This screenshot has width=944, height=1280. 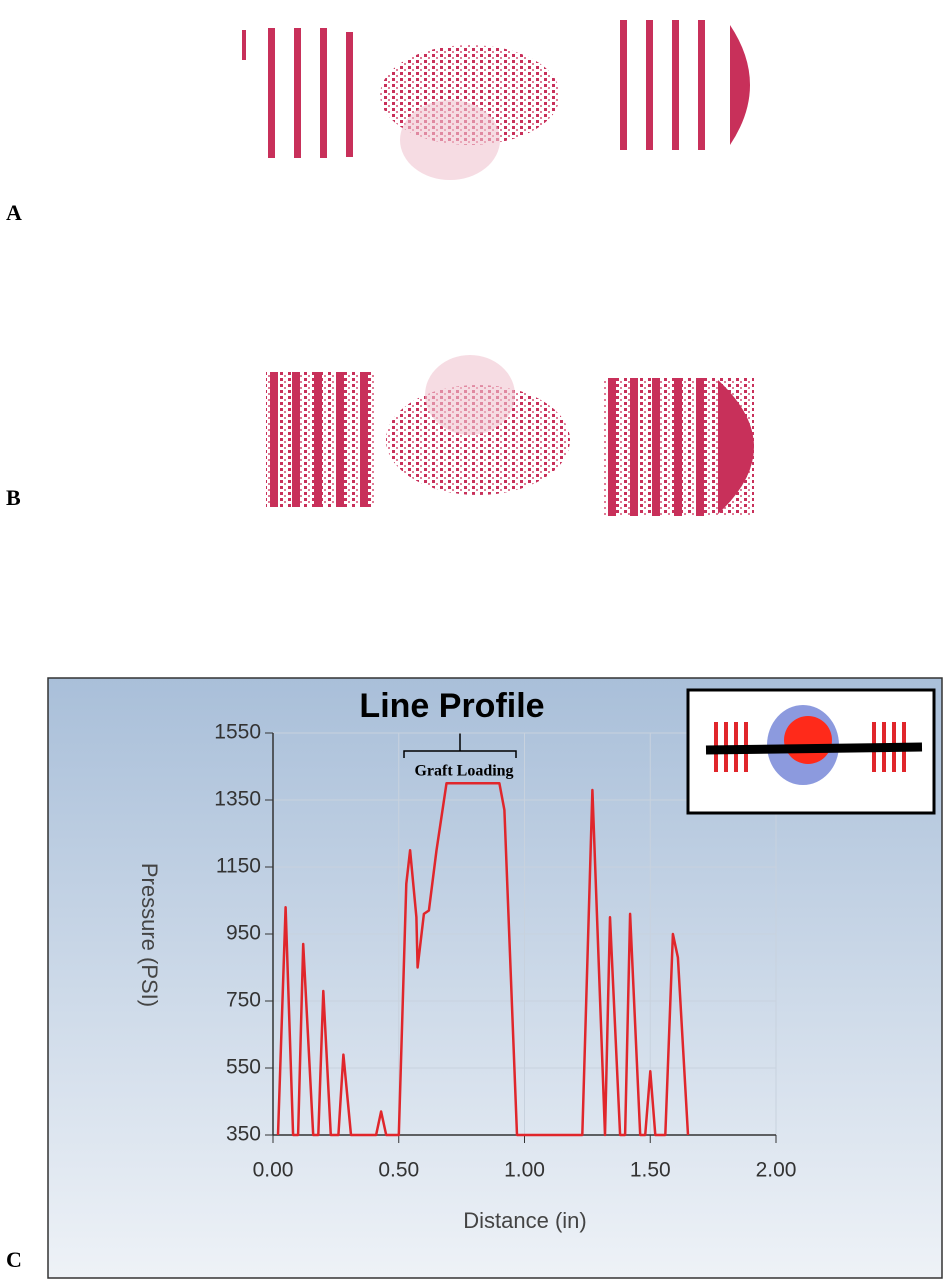 I want to click on y-tick-label: 950, so click(x=243, y=933).